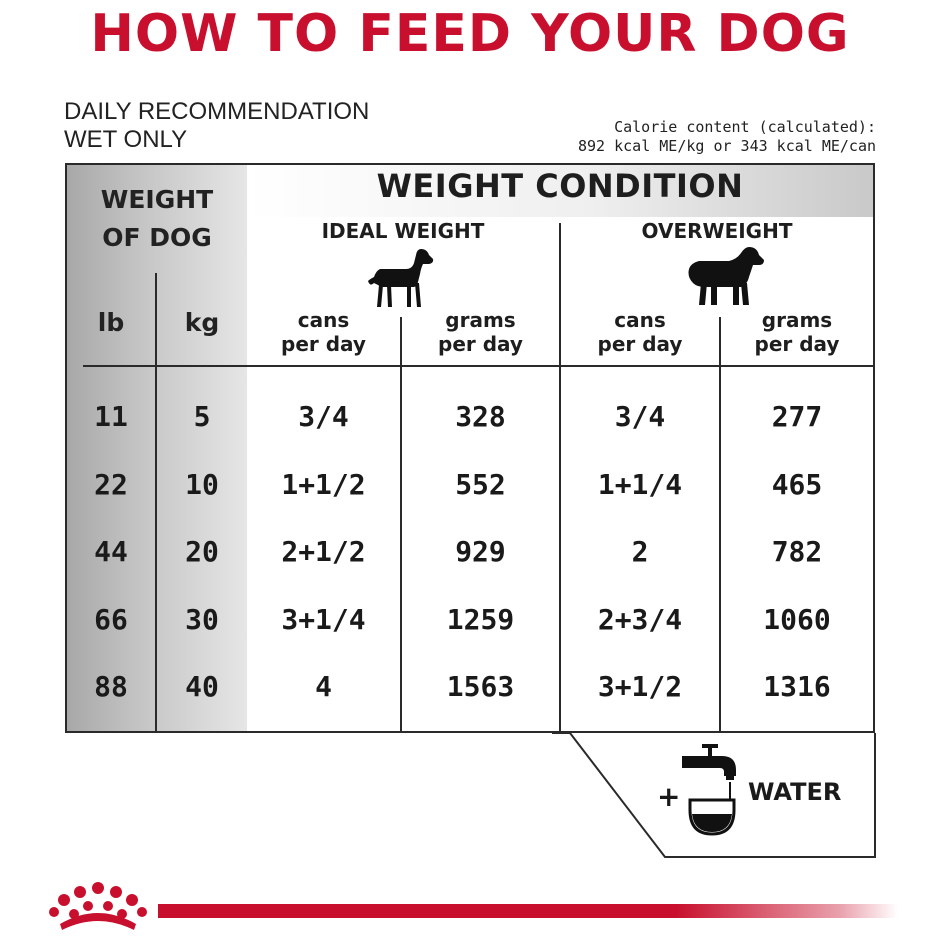 This screenshot has height=940, width=940. Describe the element at coordinates (157, 237) in the screenshot. I see `weight-header-line2: OF DOG` at that location.